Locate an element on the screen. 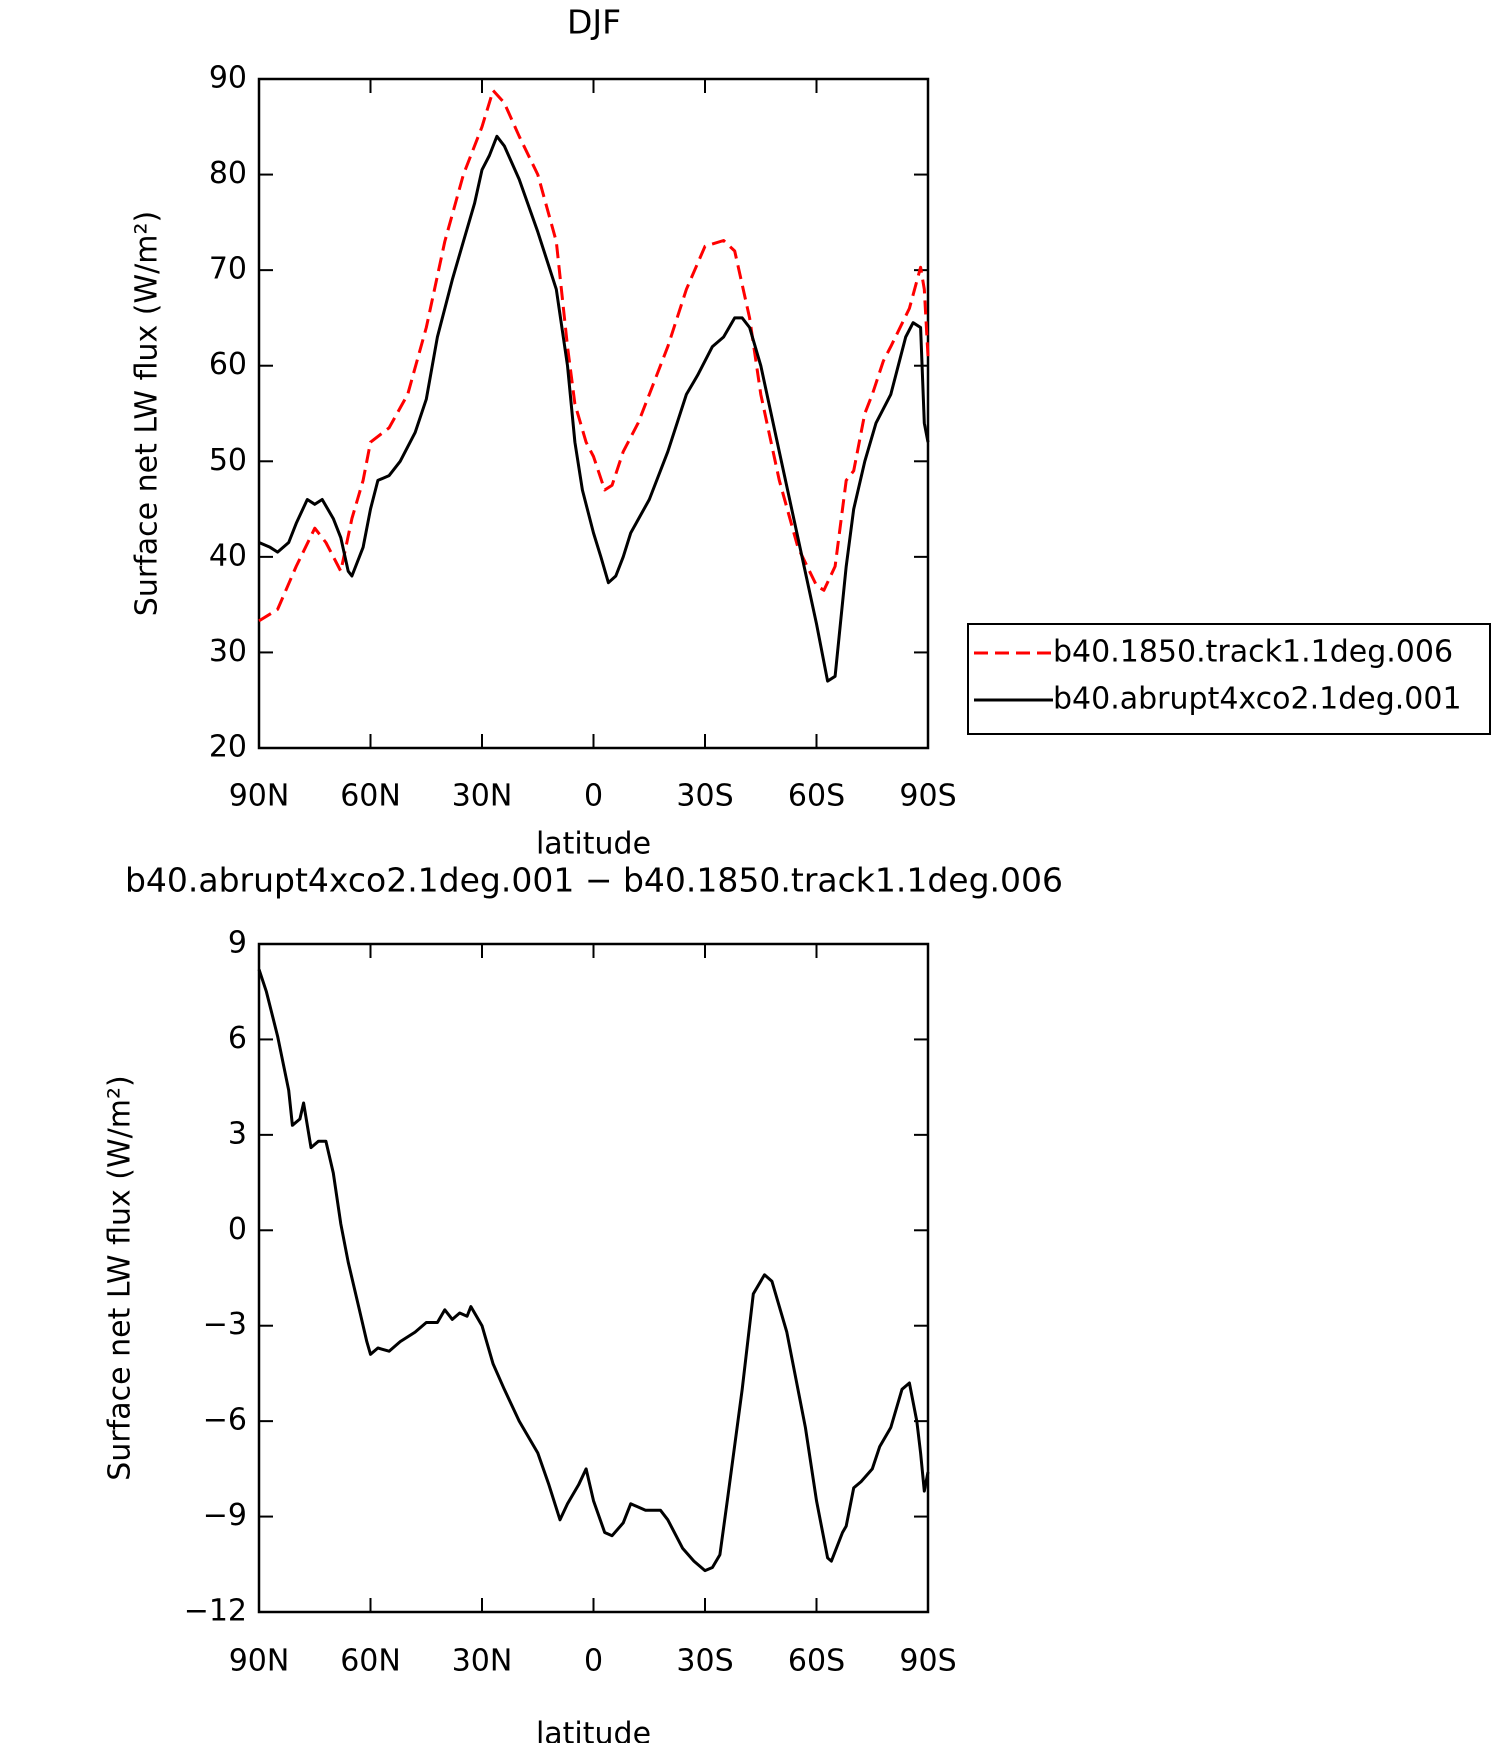 The image size is (1510, 1743). legend-label: b40.abrupt4xco2.1deg.001 is located at coordinates (1257, 699).